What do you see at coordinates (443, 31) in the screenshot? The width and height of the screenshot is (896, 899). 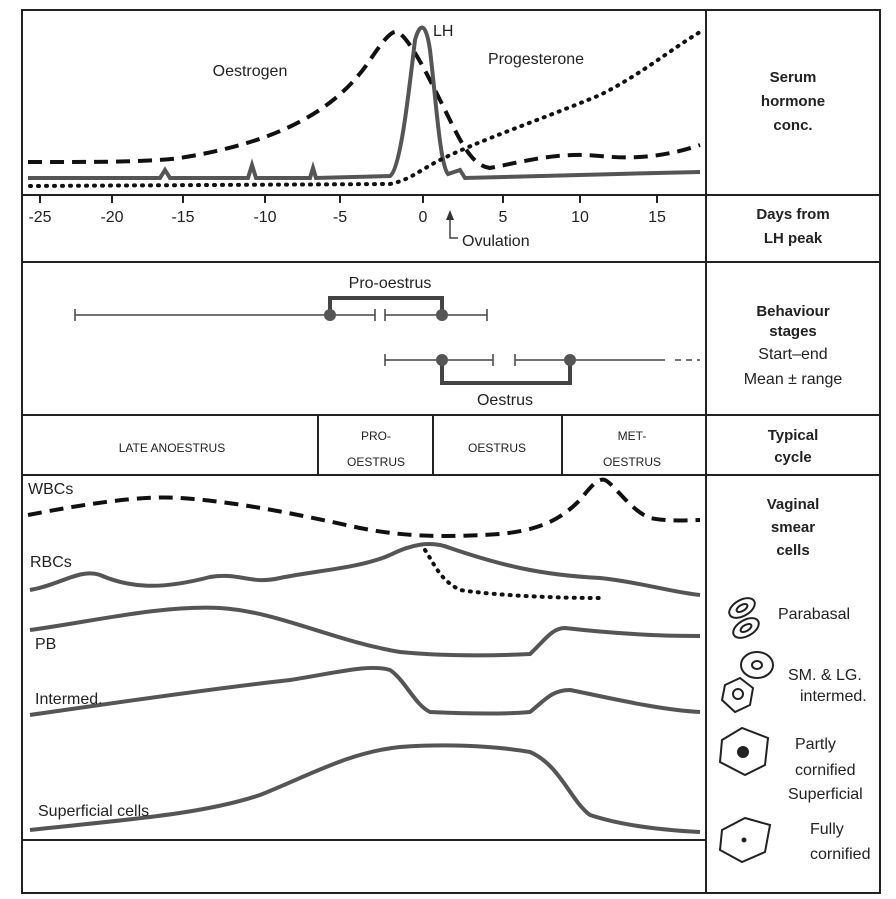 I see `hormone-label: LH` at bounding box center [443, 31].